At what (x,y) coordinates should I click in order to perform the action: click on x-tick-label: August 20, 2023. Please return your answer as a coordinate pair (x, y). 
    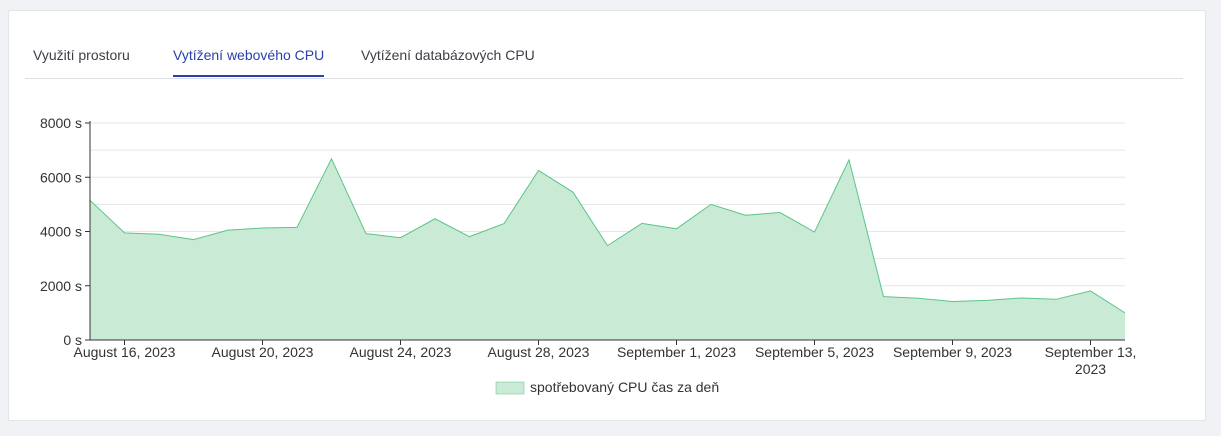
    Looking at the image, I should click on (263, 352).